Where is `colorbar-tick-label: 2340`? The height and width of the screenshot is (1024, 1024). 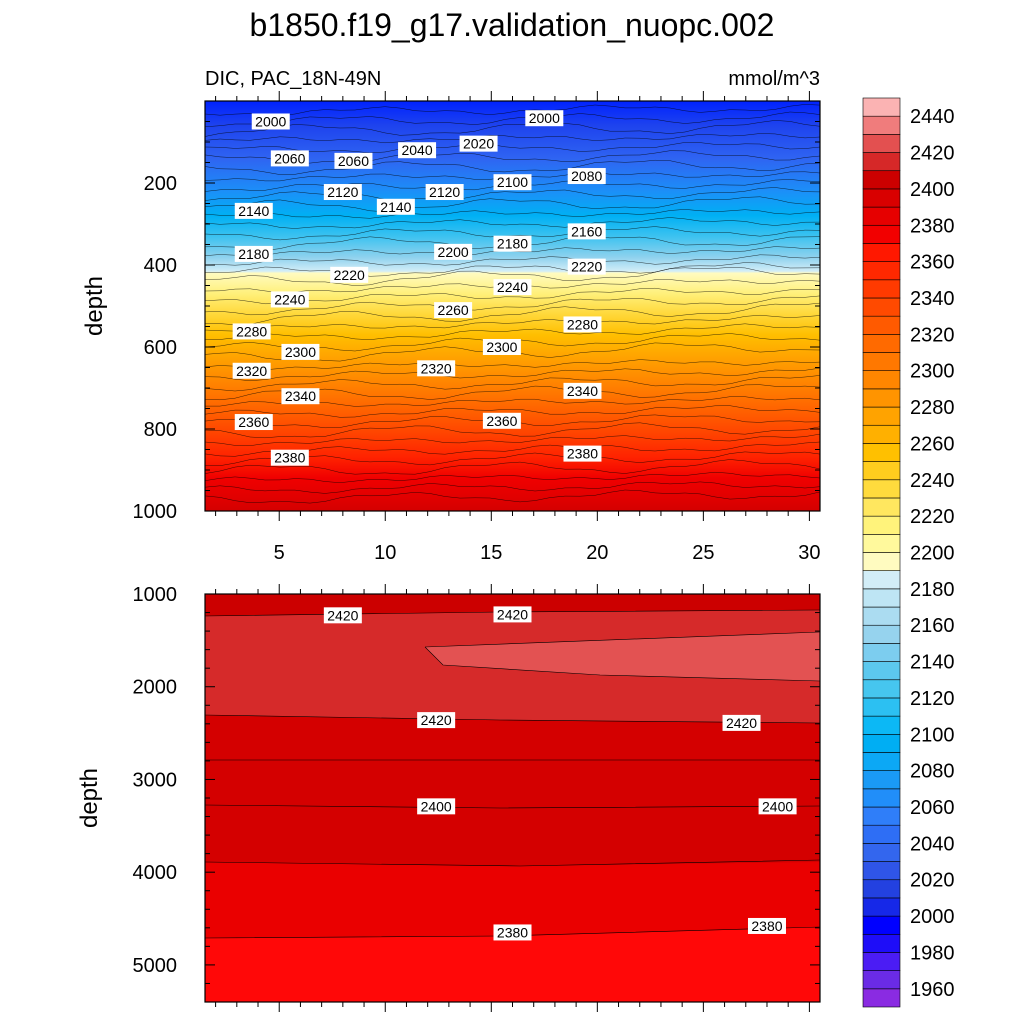
colorbar-tick-label: 2340 is located at coordinates (932, 299).